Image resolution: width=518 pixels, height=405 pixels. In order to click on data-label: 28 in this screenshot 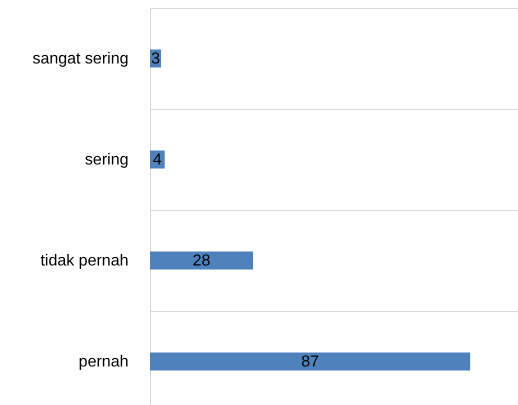, I will do `click(201, 261)`.